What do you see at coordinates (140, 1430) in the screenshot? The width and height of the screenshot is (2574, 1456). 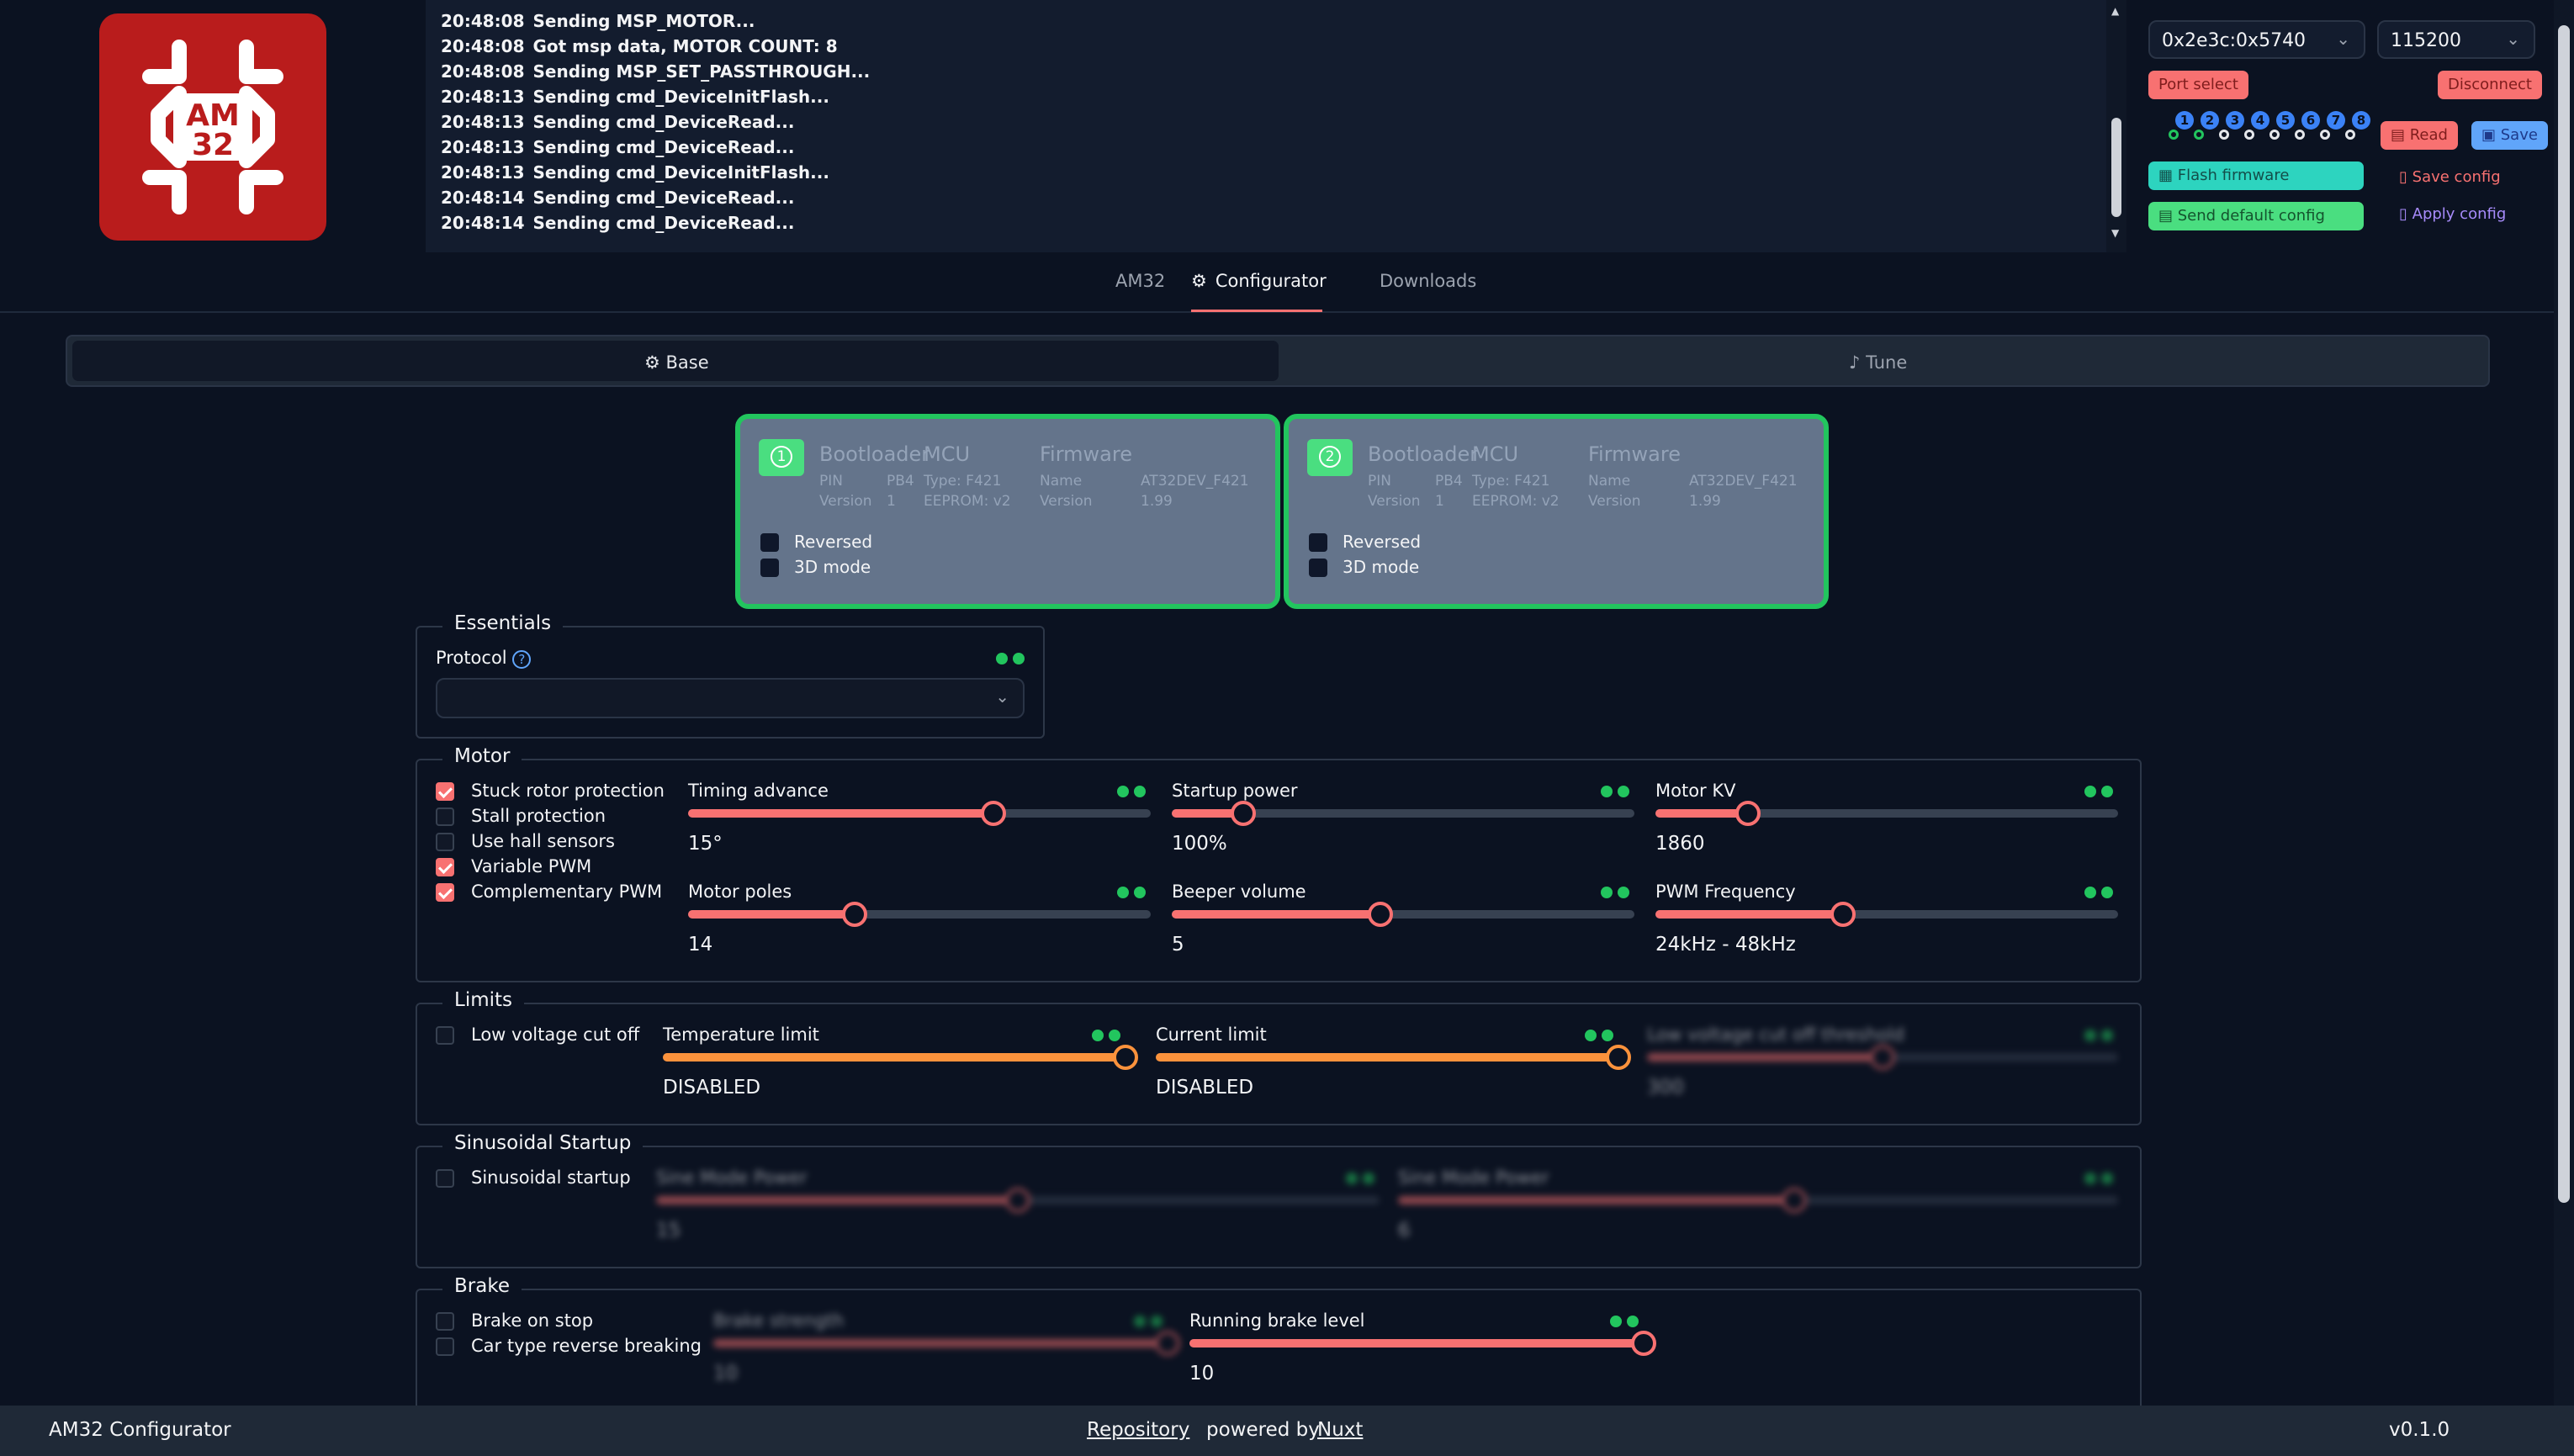 I see `footer-app-name: AM32 Configurator` at bounding box center [140, 1430].